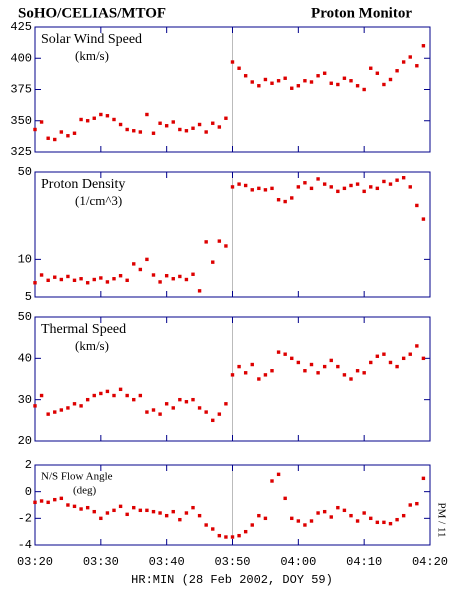 The height and width of the screenshot is (600, 450). What do you see at coordinates (25, 317) in the screenshot?
I see `y-tick-label: 50` at bounding box center [25, 317].